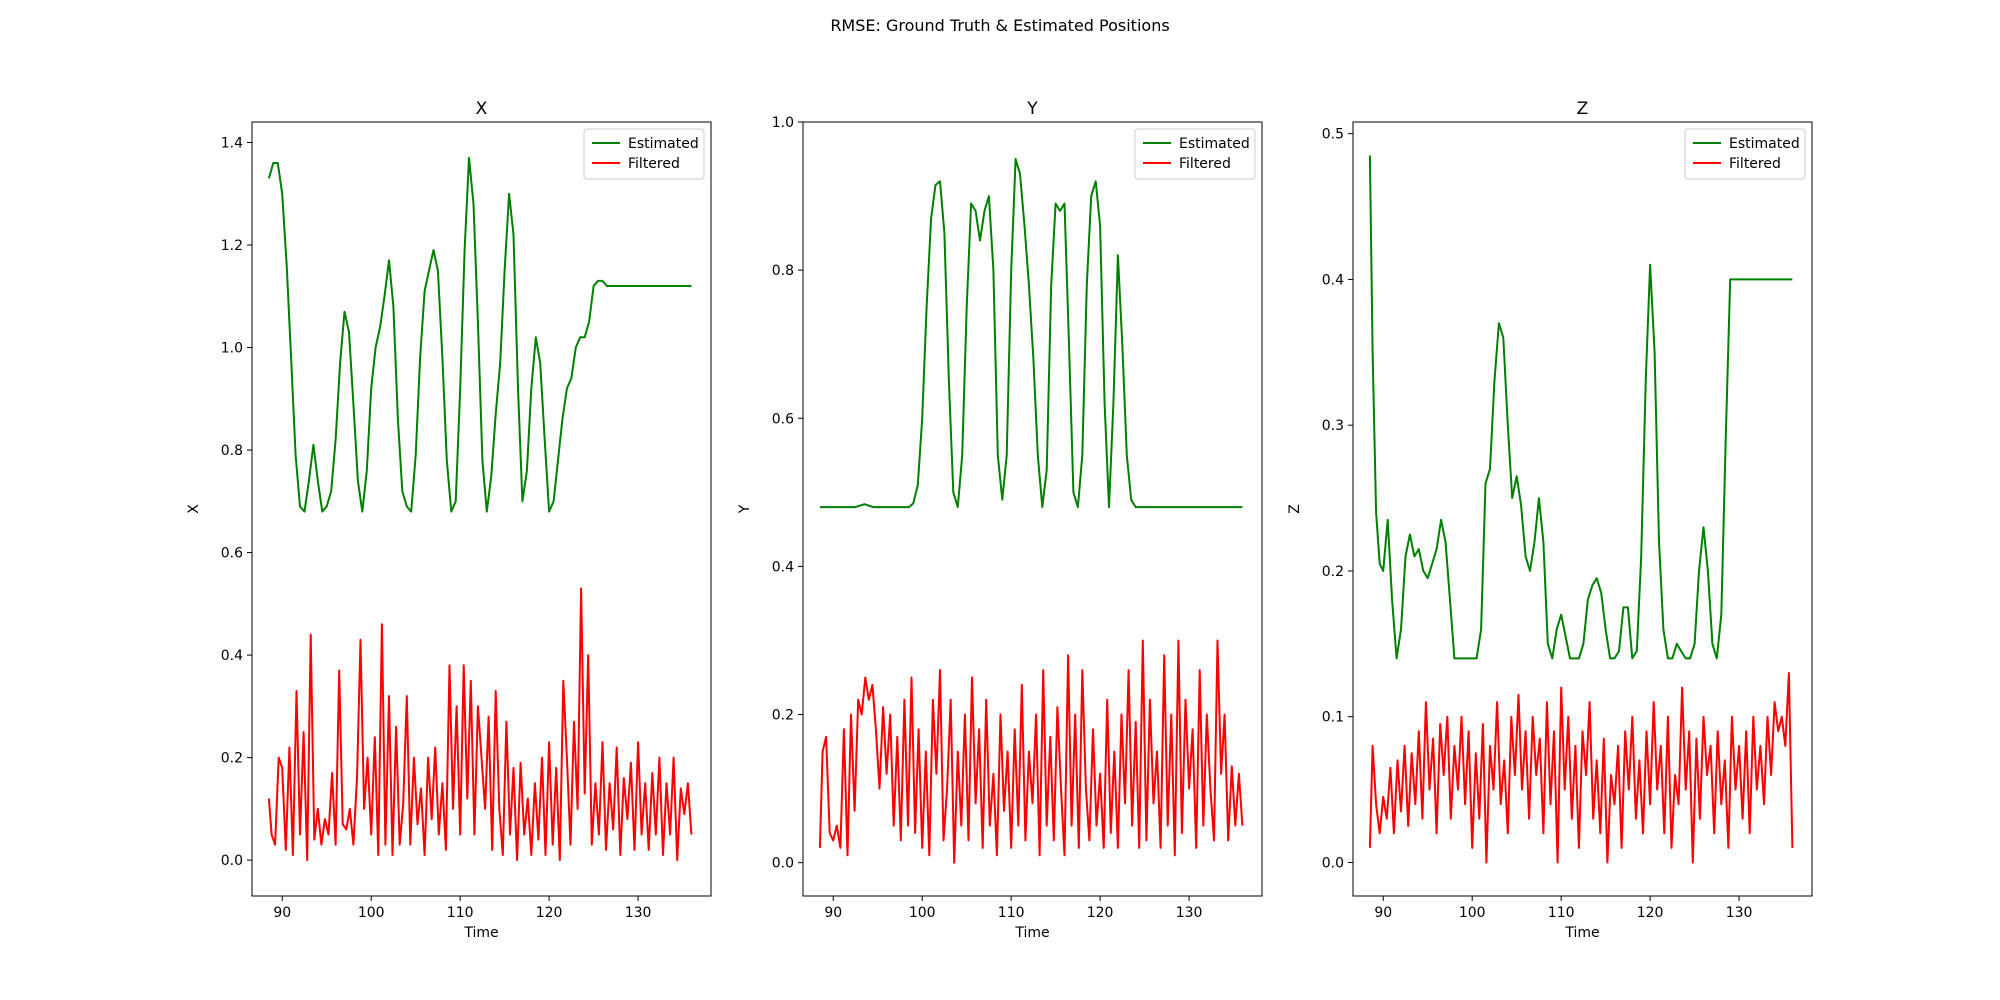 The width and height of the screenshot is (2000, 1000). Describe the element at coordinates (1000, 25) in the screenshot. I see `figure-title: RMSE: Ground Truth & Estimated Positions` at that location.